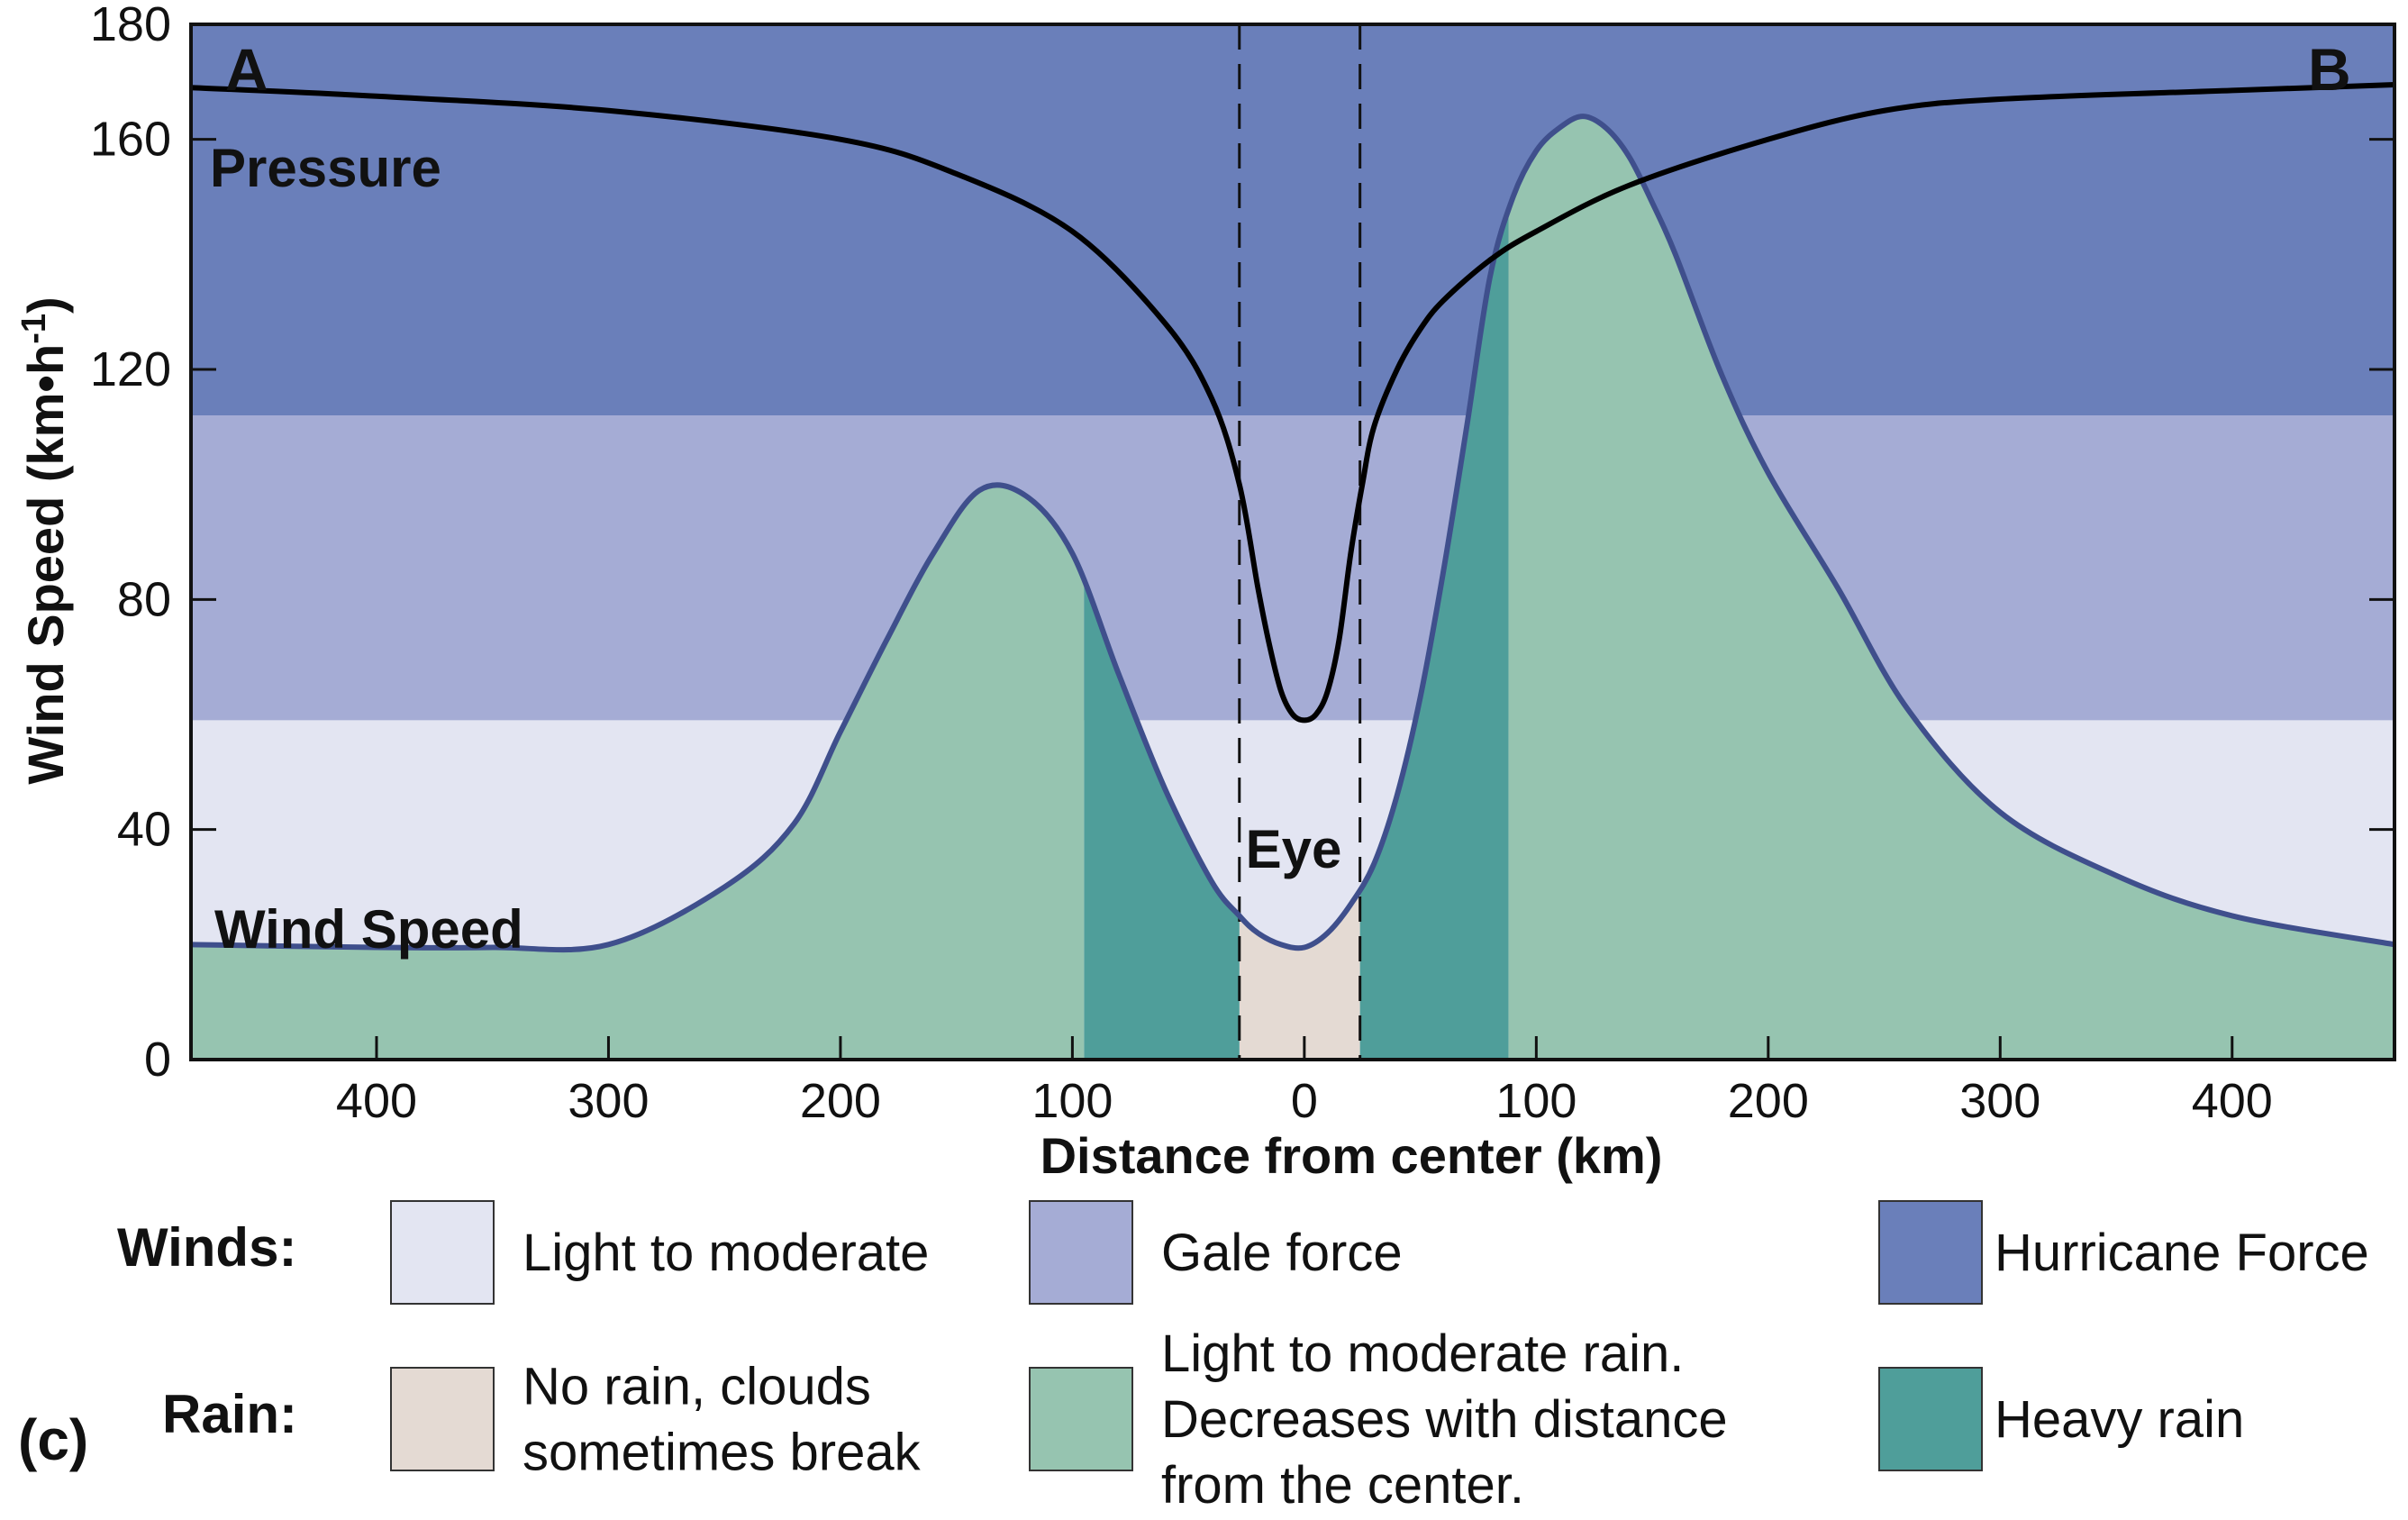  Describe the element at coordinates (247, 69) in the screenshot. I see `corner-label-a: A` at that location.